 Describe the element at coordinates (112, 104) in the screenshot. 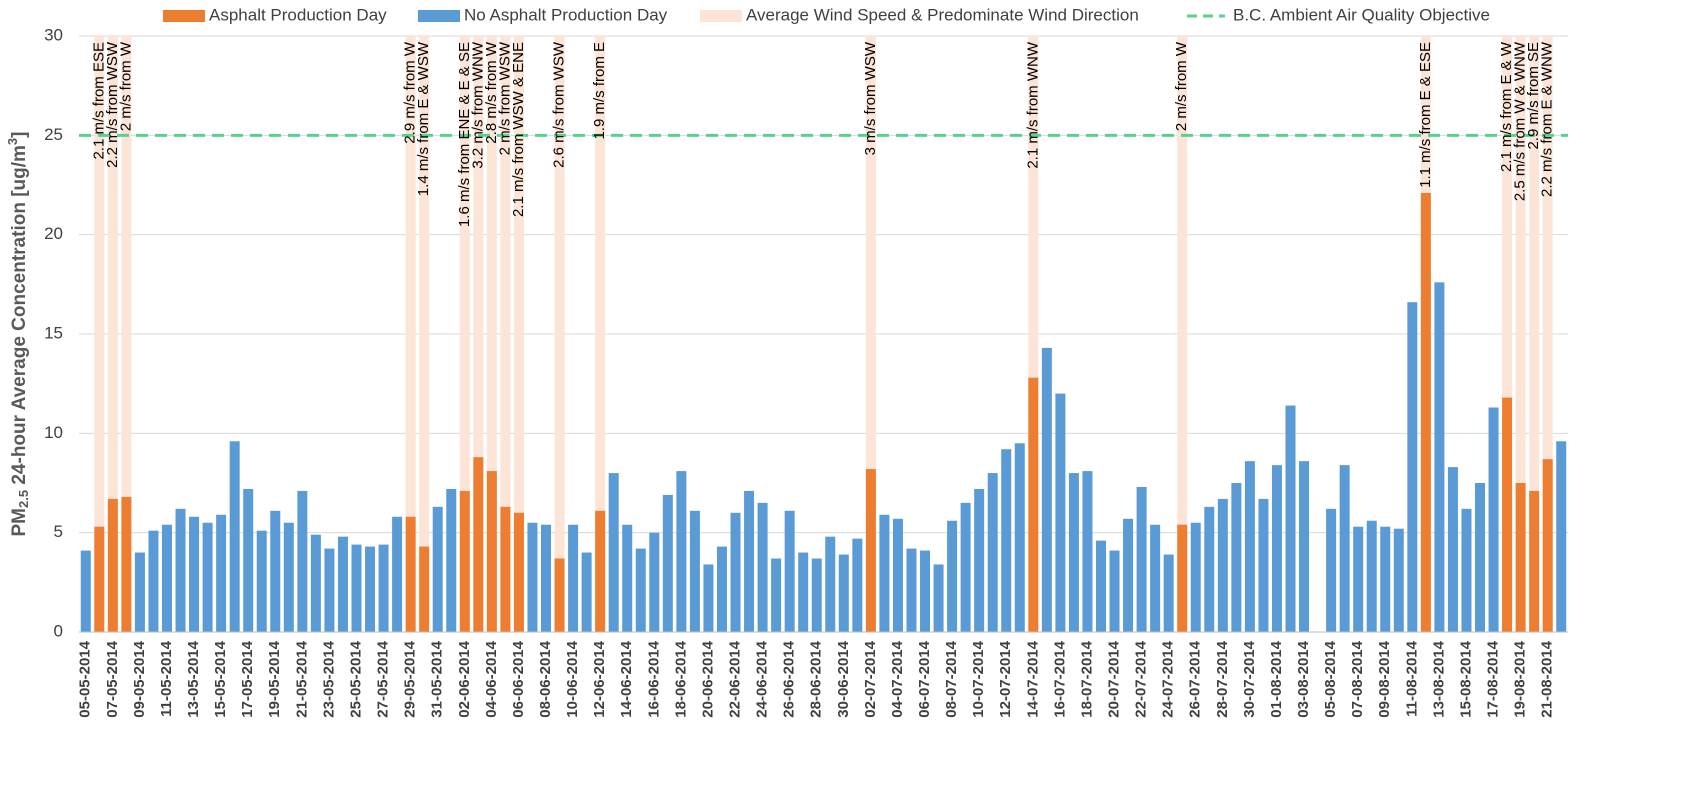

I see `wind-label: 2.2 m/s from WSW` at that location.